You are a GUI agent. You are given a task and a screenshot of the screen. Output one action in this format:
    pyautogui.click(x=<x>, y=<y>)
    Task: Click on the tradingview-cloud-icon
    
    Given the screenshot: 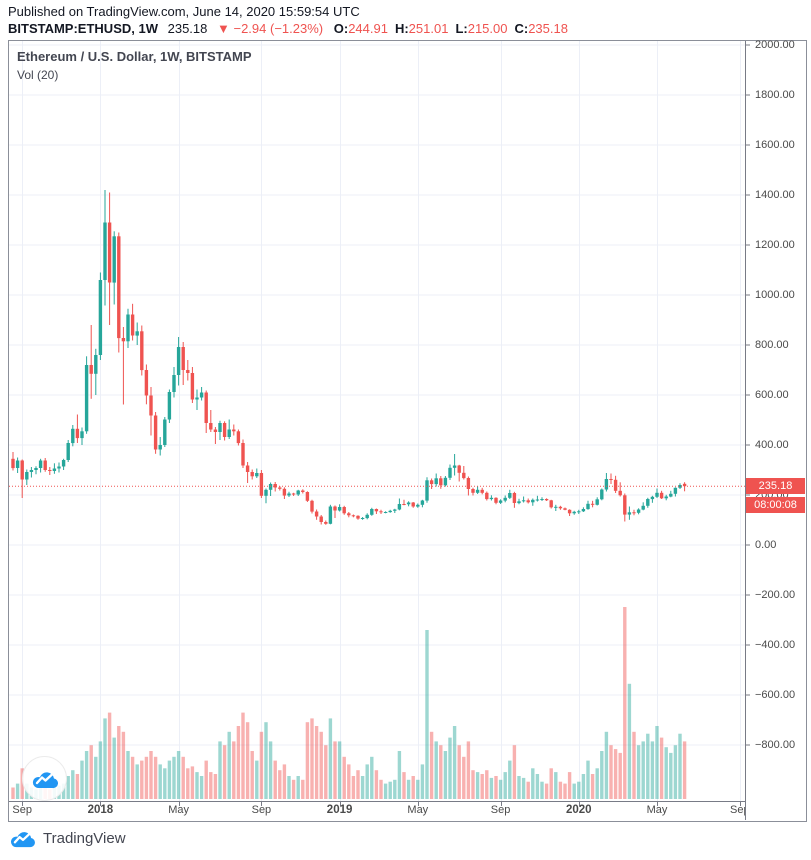 What is the action you would take?
    pyautogui.click(x=45, y=779)
    